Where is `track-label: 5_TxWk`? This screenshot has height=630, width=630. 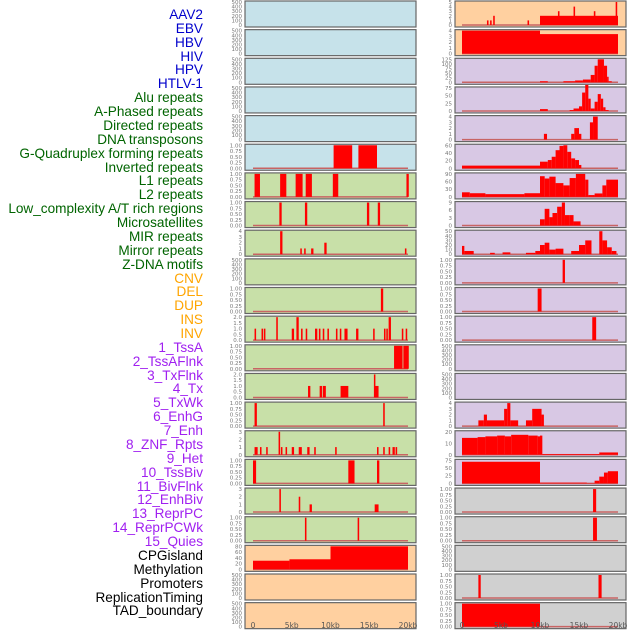 track-label: 5_TxWk is located at coordinates (178, 403).